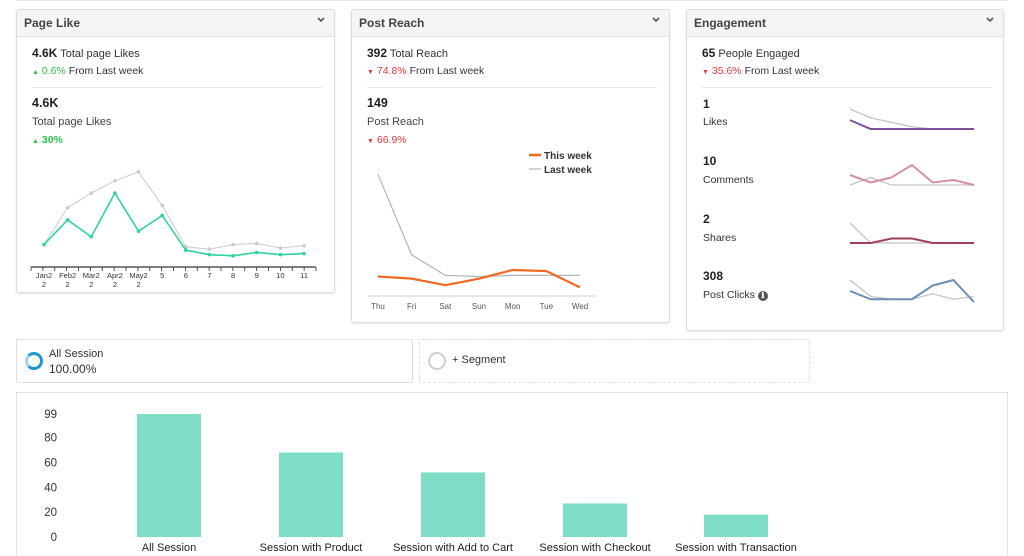  What do you see at coordinates (175, 23) in the screenshot?
I see `card-header: Page Like` at bounding box center [175, 23].